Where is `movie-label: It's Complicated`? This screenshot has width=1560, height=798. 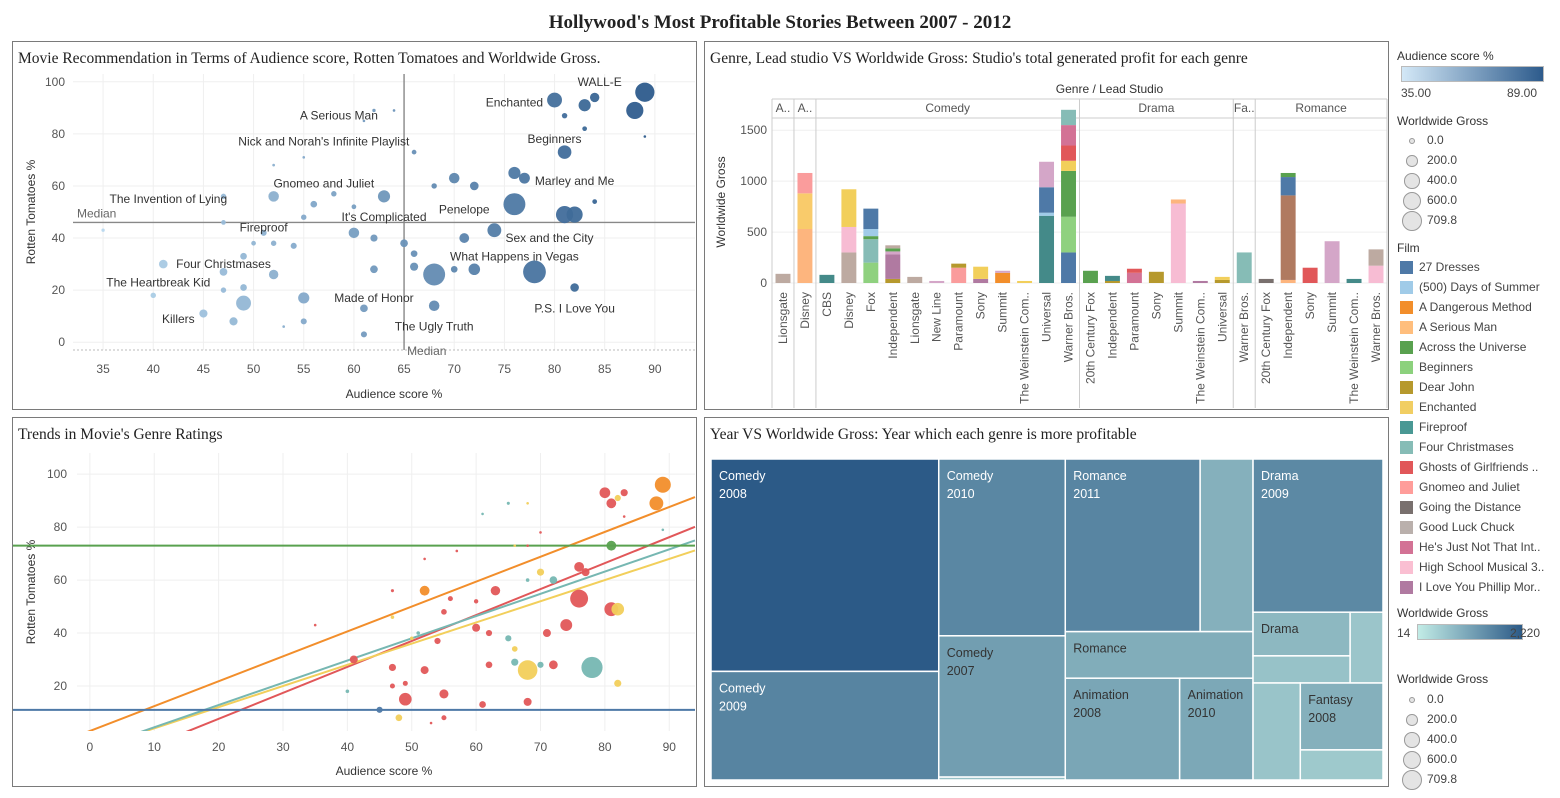
movie-label: It's Complicated is located at coordinates (384, 217).